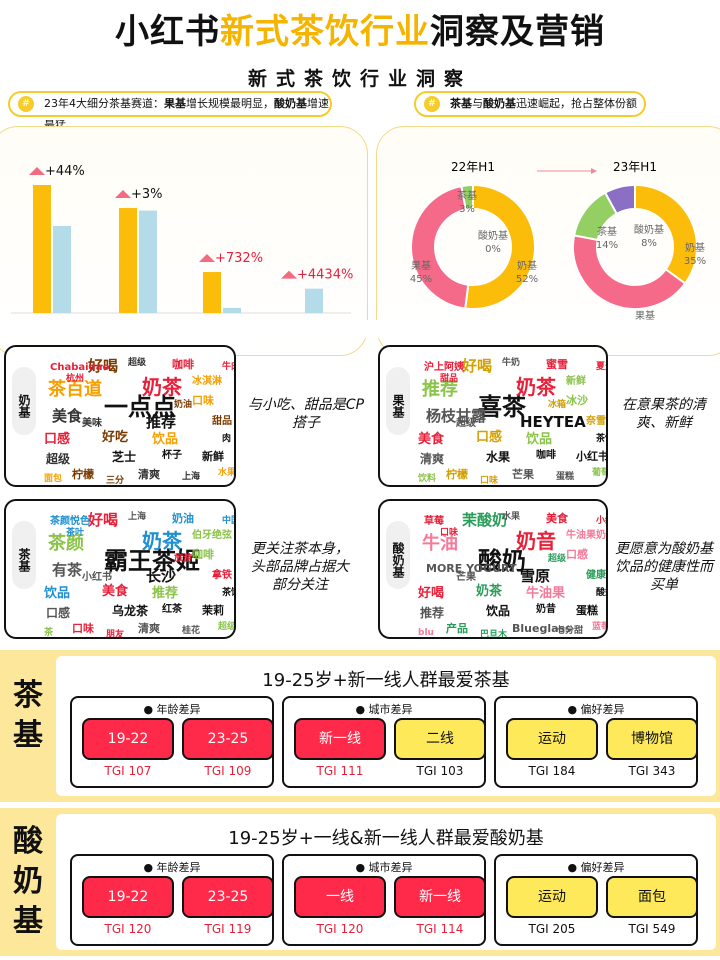 The image size is (720, 960). Describe the element at coordinates (115, 437) in the screenshot. I see `cloud-word: 好吃` at that location.